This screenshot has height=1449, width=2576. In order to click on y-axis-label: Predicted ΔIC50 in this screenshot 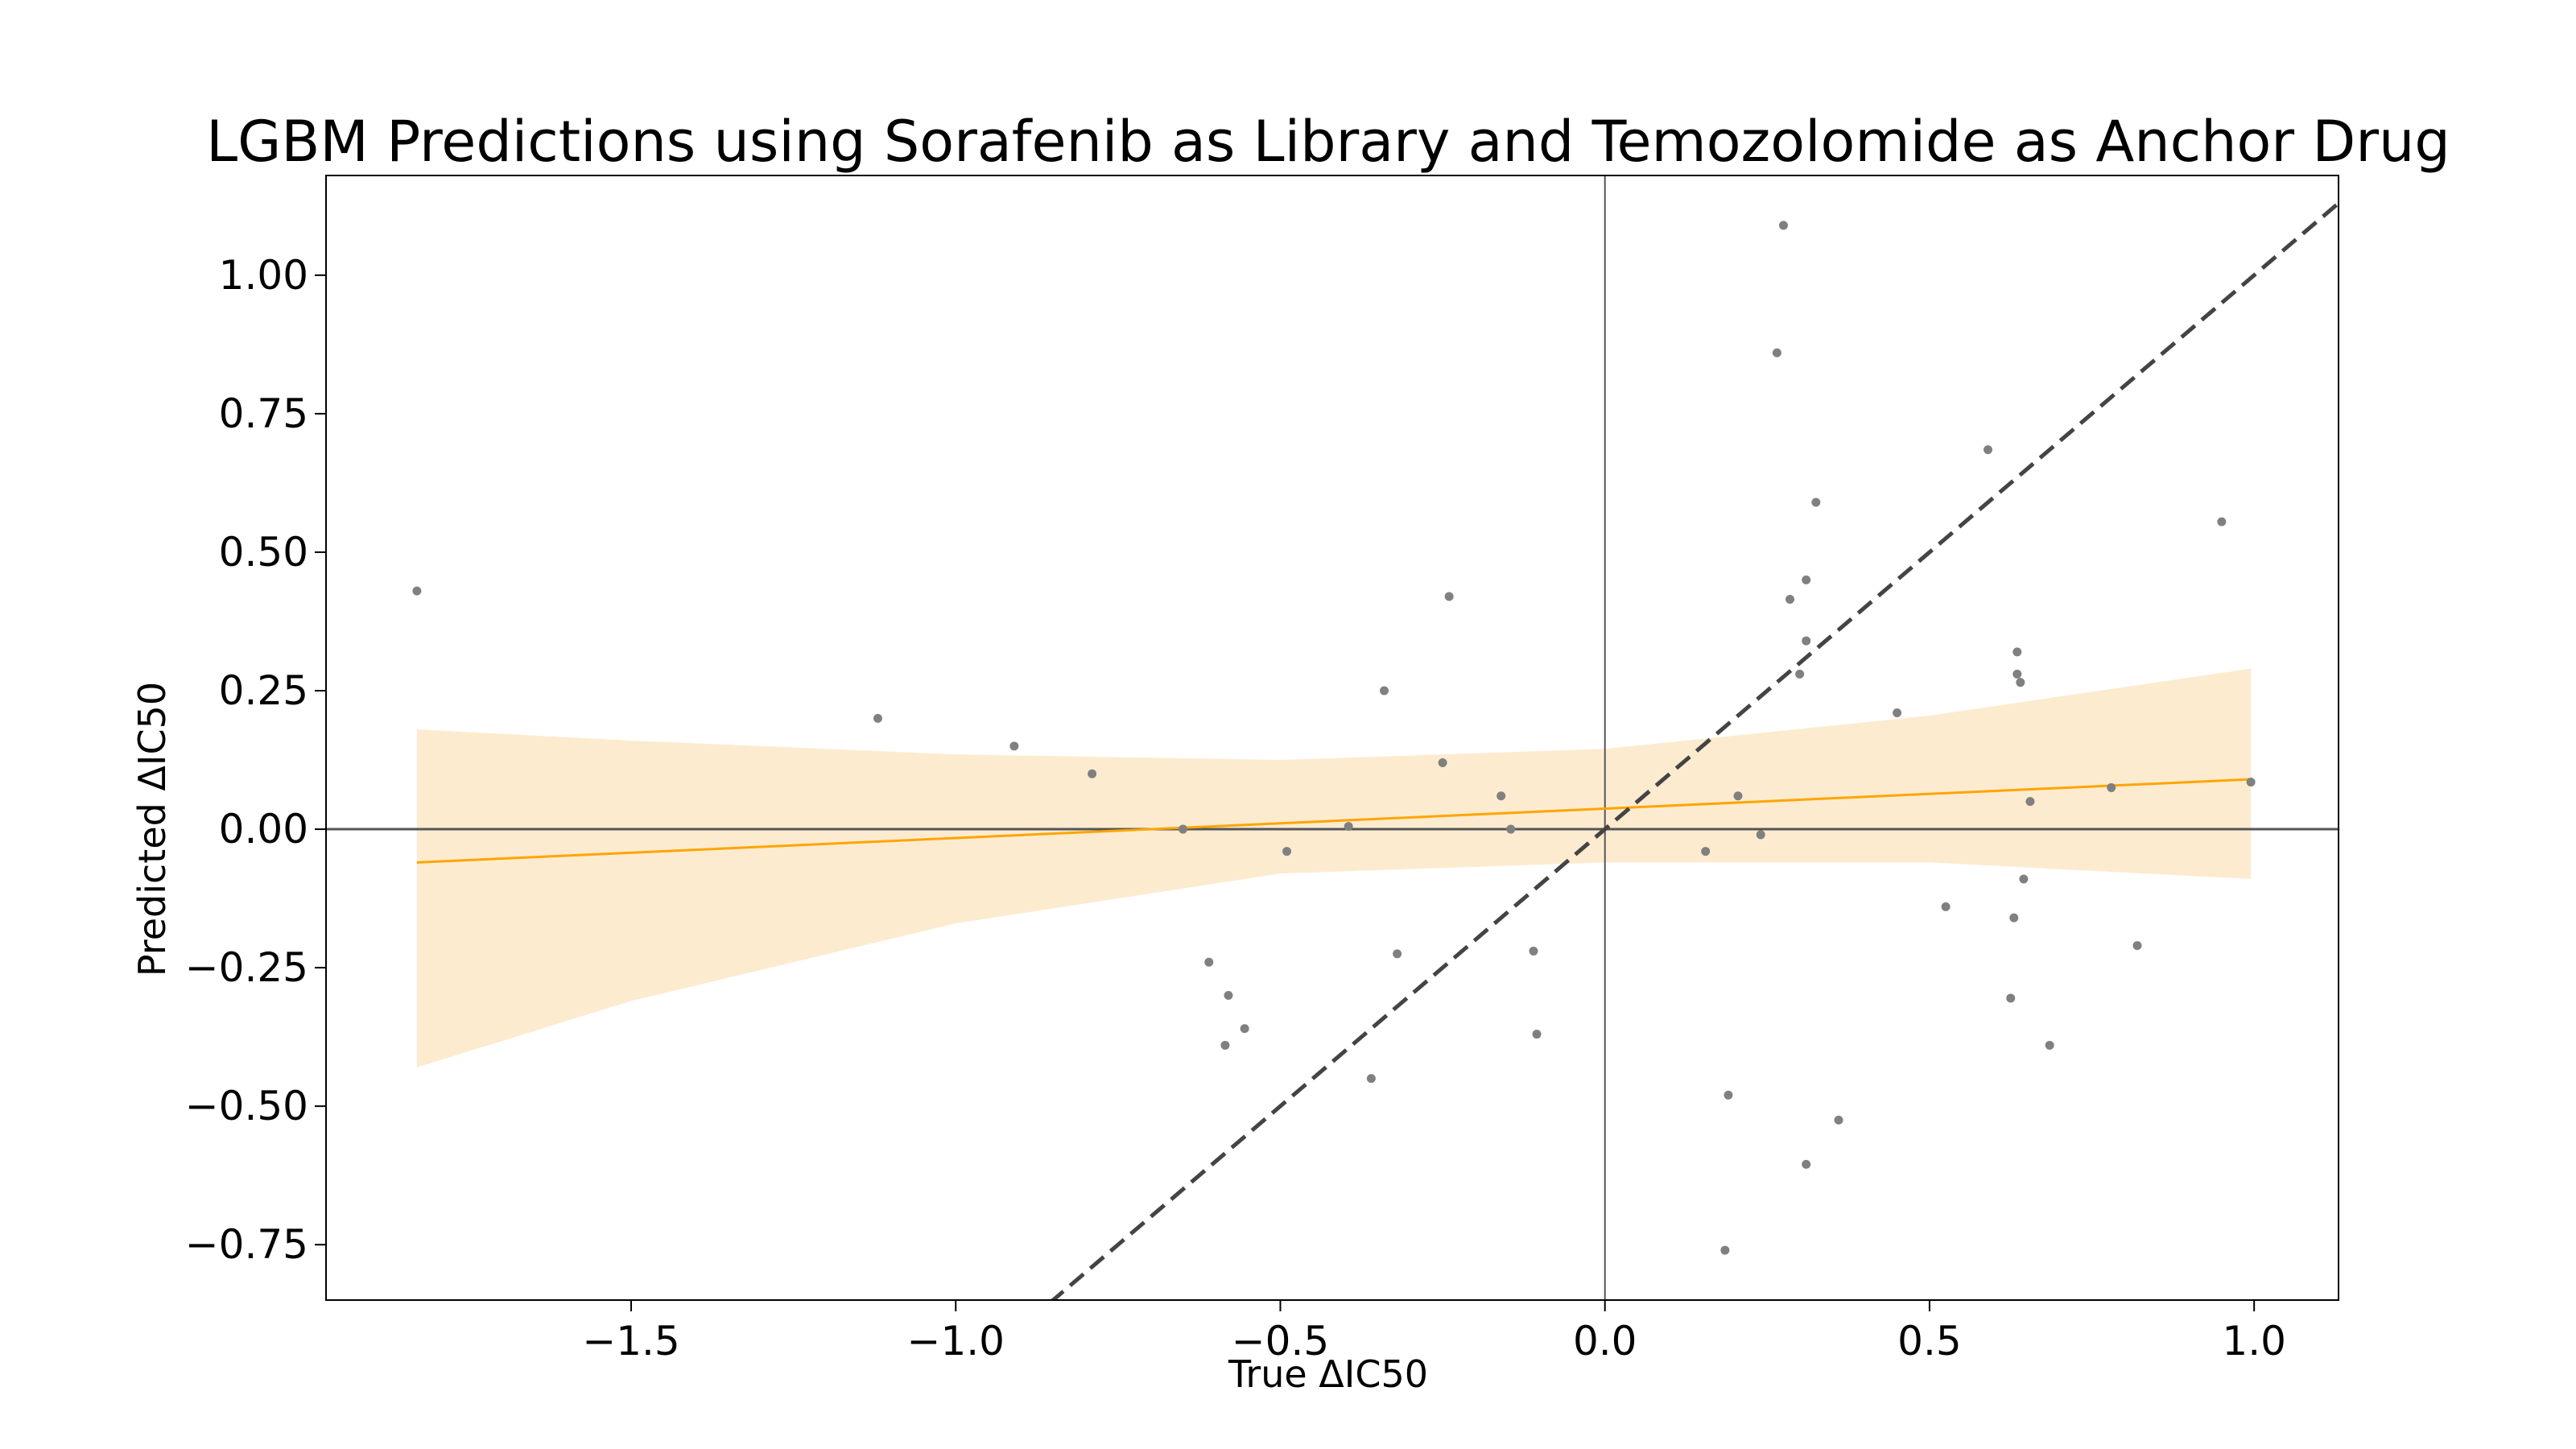, I will do `click(152, 829)`.